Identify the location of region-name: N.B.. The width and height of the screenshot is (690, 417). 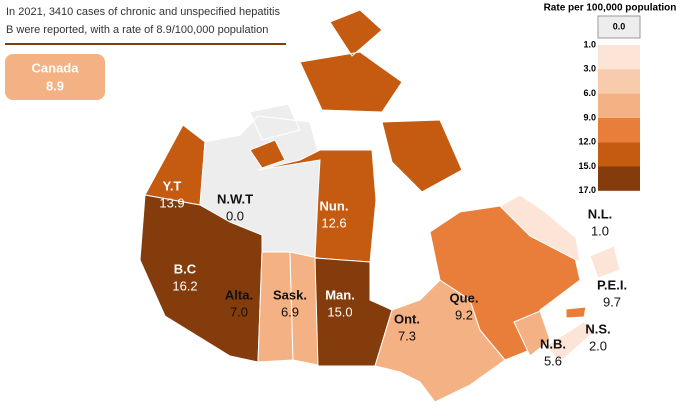
(553, 343).